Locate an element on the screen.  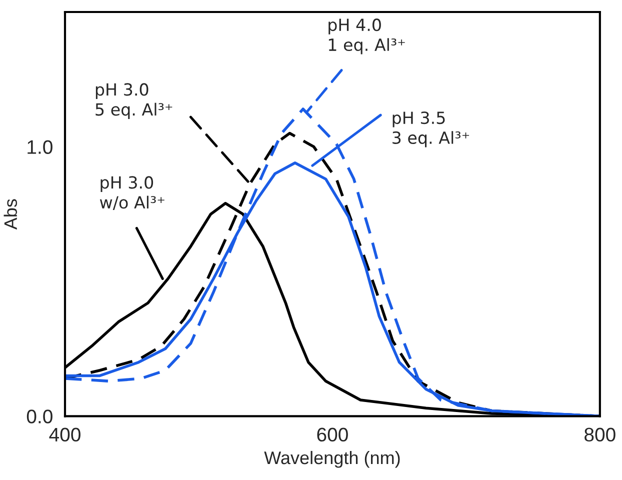
x-tick-label: 600 is located at coordinates (332, 435).